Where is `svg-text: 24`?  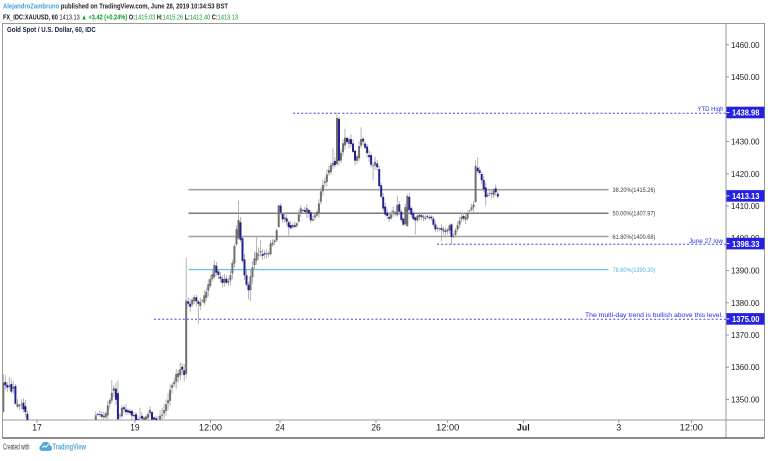
svg-text: 24 is located at coordinates (280, 428).